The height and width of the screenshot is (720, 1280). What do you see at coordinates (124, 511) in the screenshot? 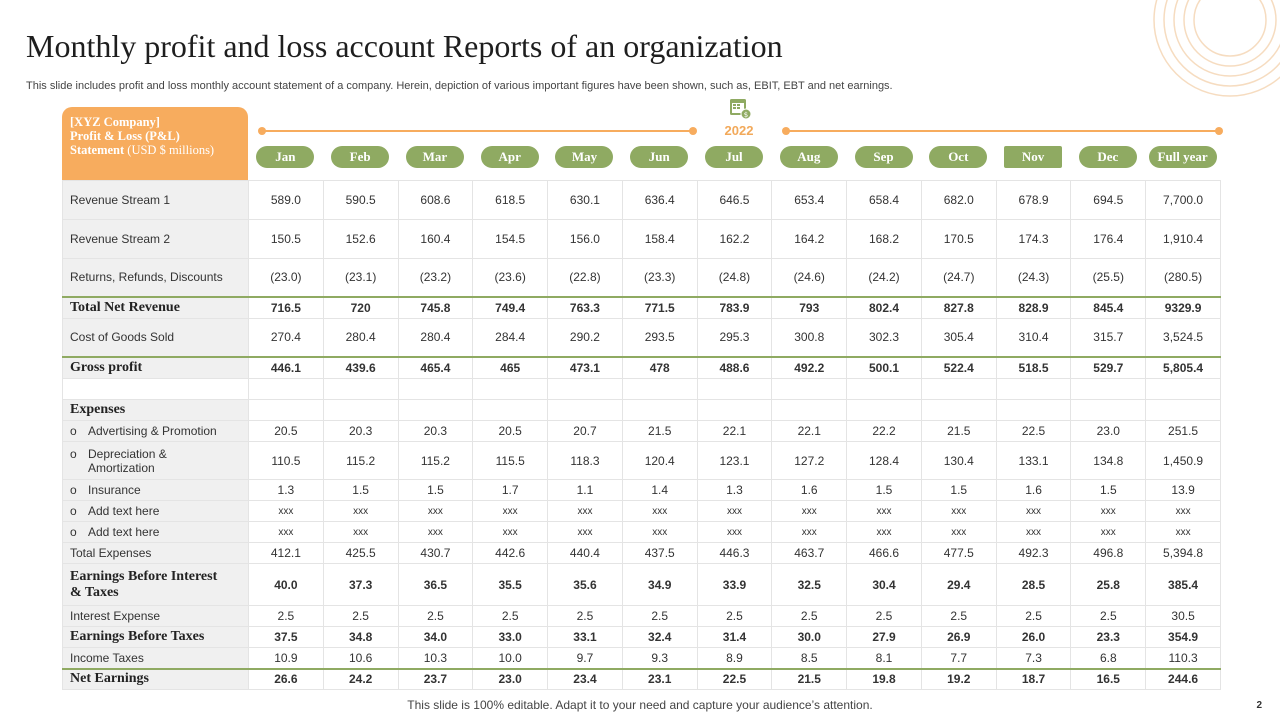
I see `row-label-text: Add text here` at bounding box center [124, 511].